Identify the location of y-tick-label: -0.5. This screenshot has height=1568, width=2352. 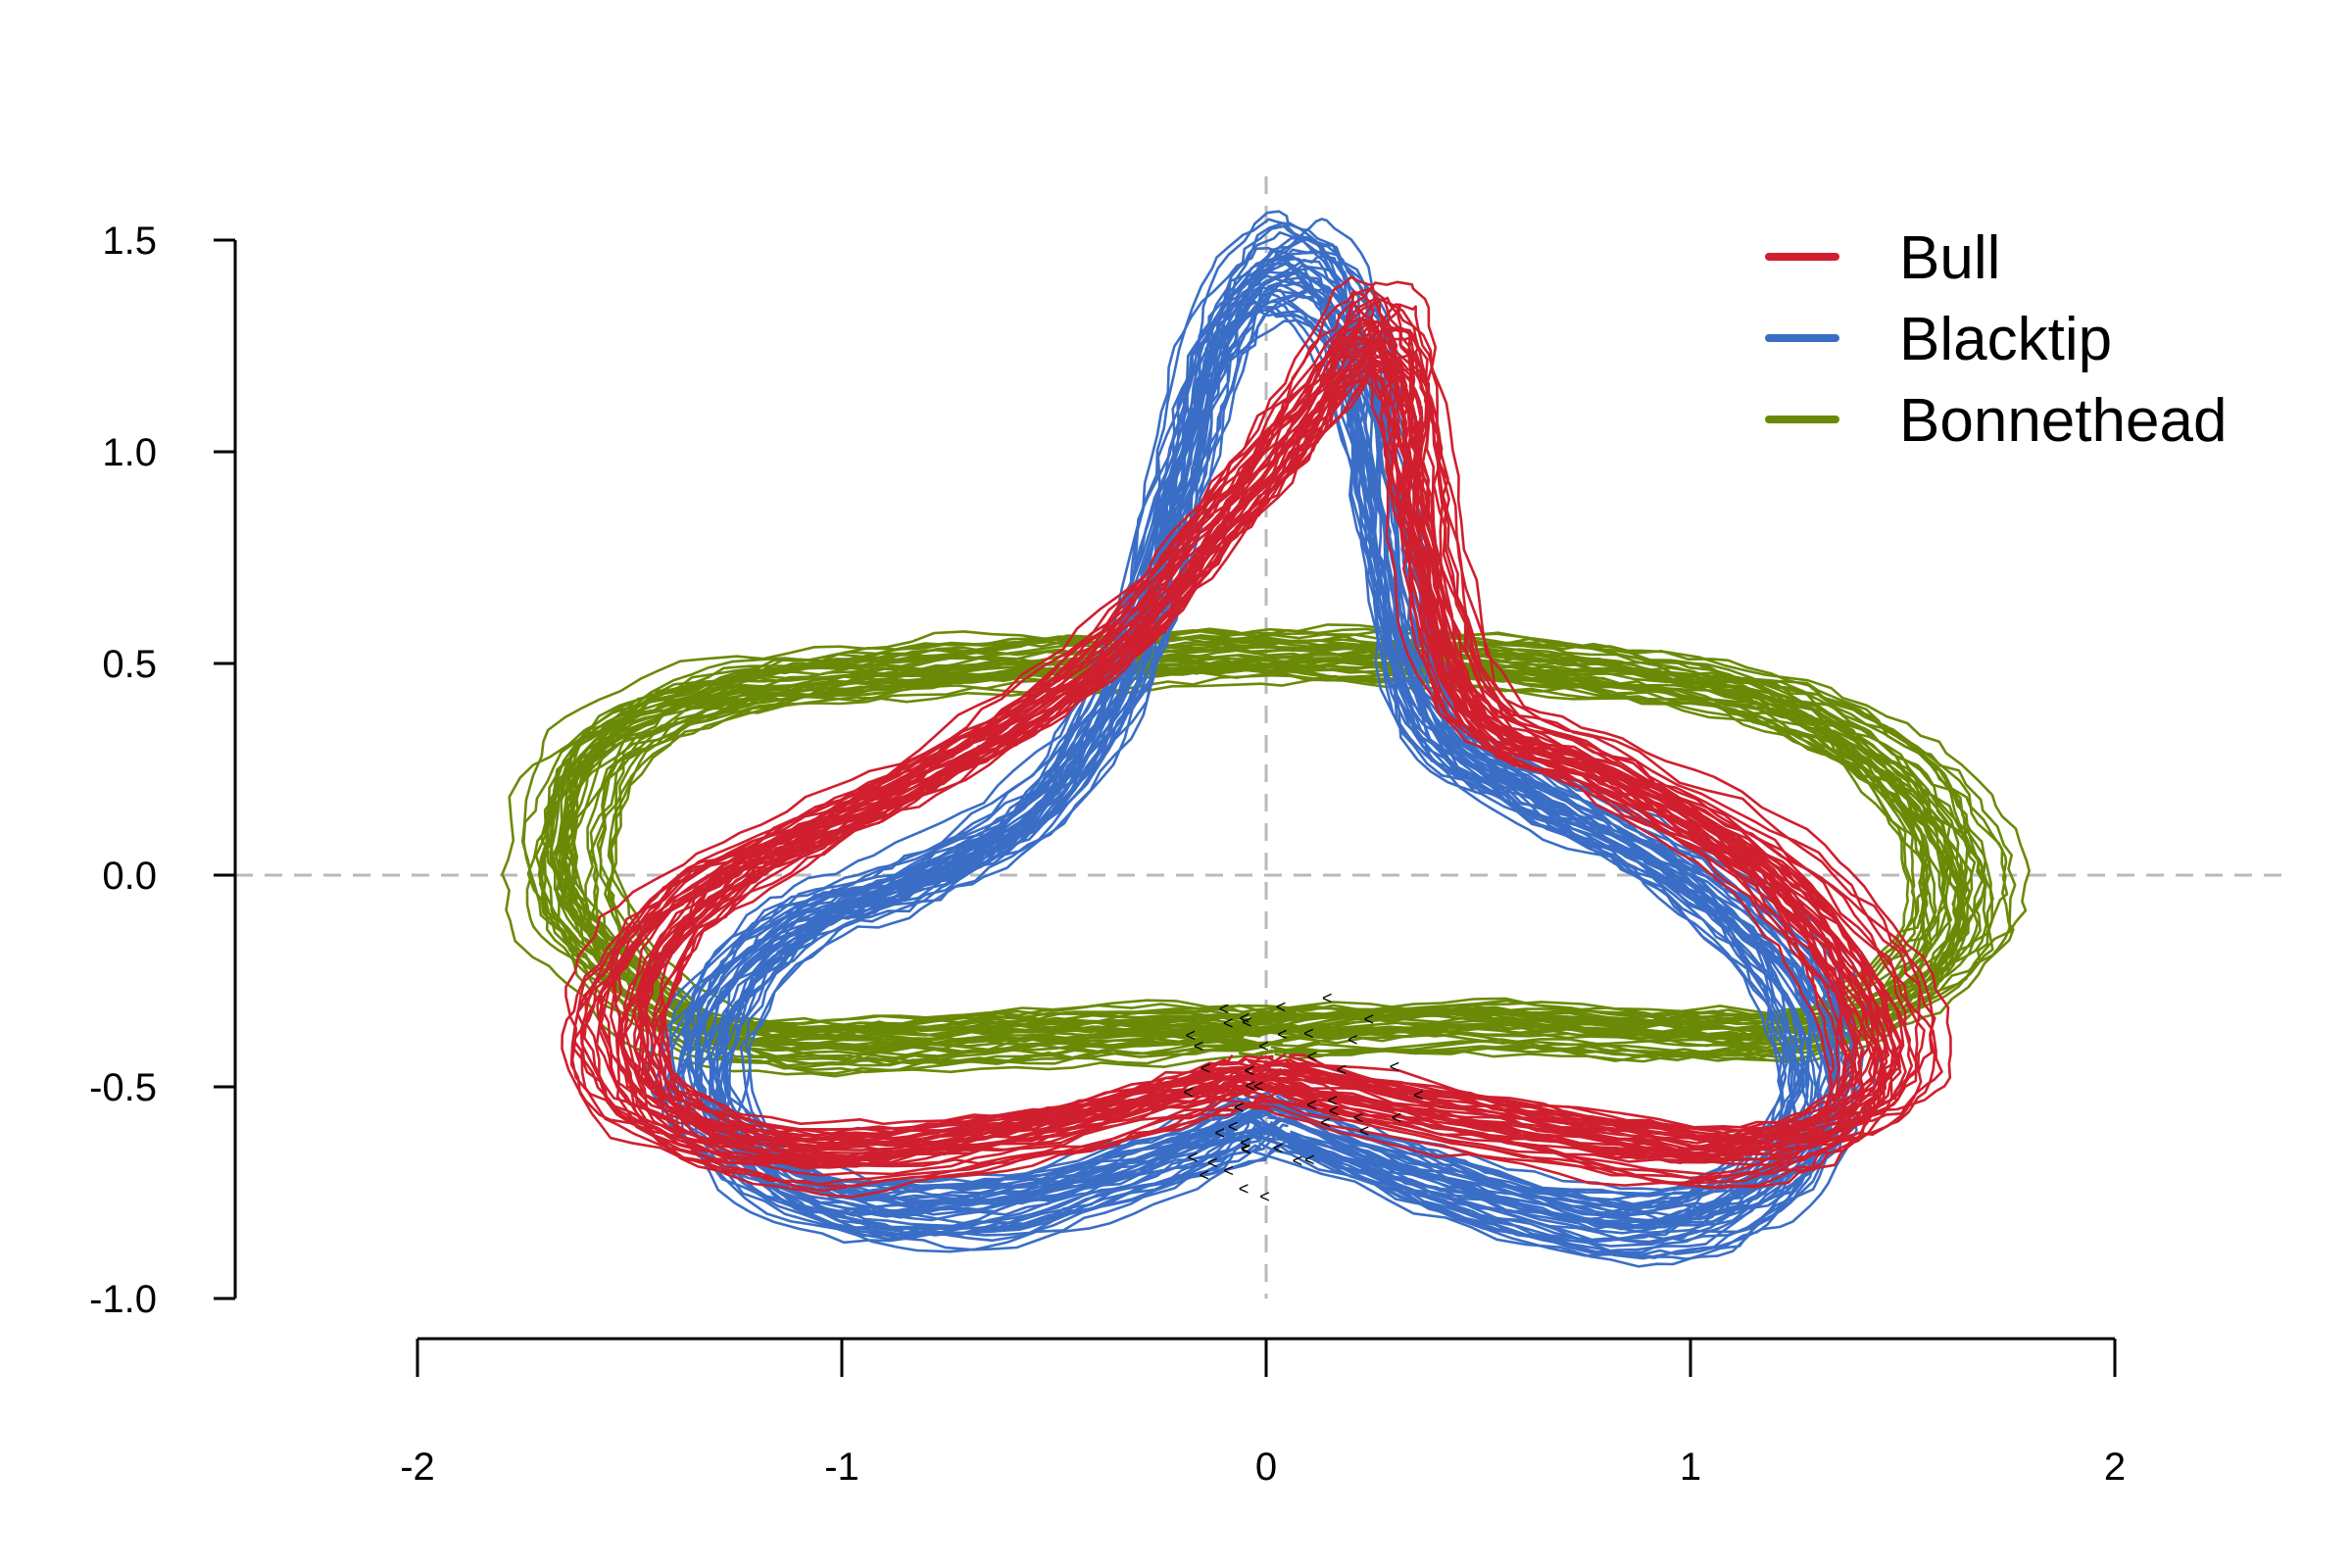
(123, 1087).